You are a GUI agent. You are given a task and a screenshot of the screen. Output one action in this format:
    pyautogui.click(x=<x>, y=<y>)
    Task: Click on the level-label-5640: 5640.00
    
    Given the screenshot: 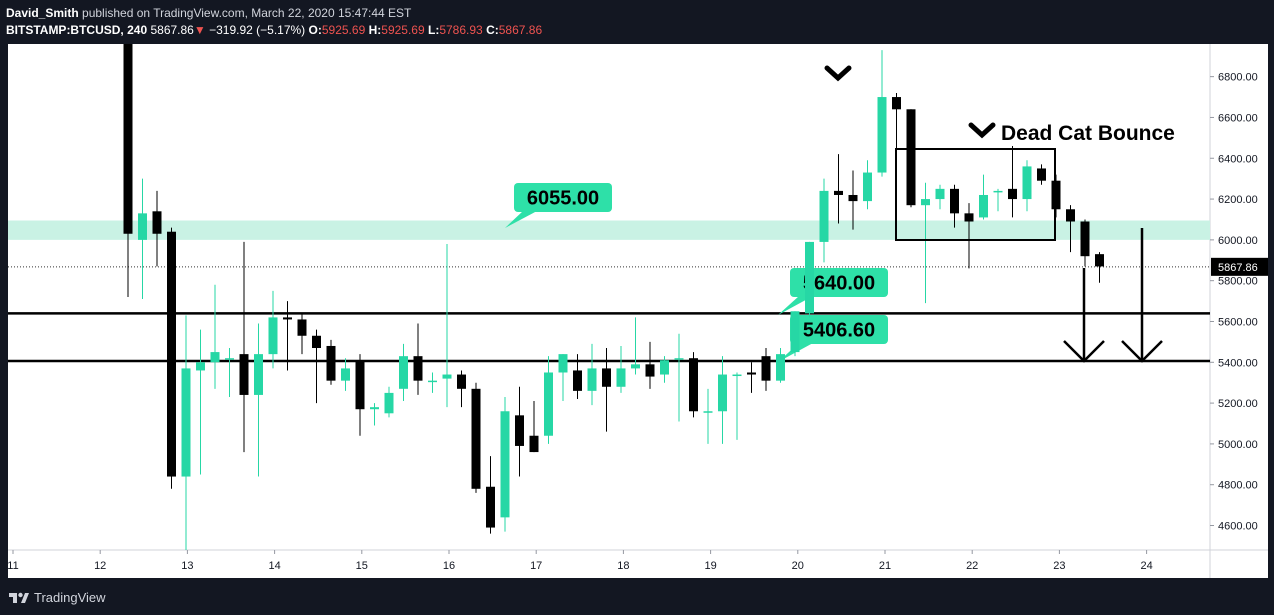 What is the action you would take?
    pyautogui.click(x=833, y=291)
    